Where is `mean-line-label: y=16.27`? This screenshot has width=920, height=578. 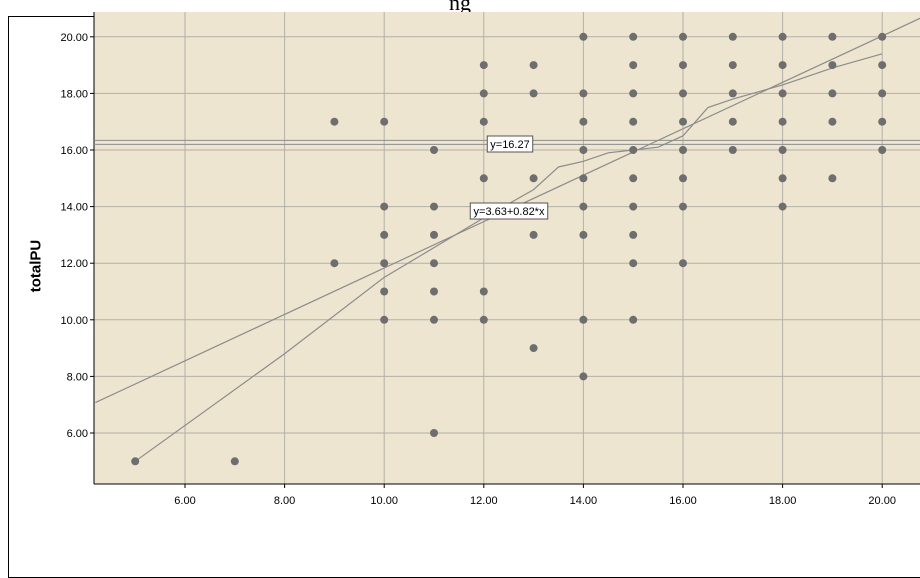
mean-line-label: y=16.27 is located at coordinates (509, 145).